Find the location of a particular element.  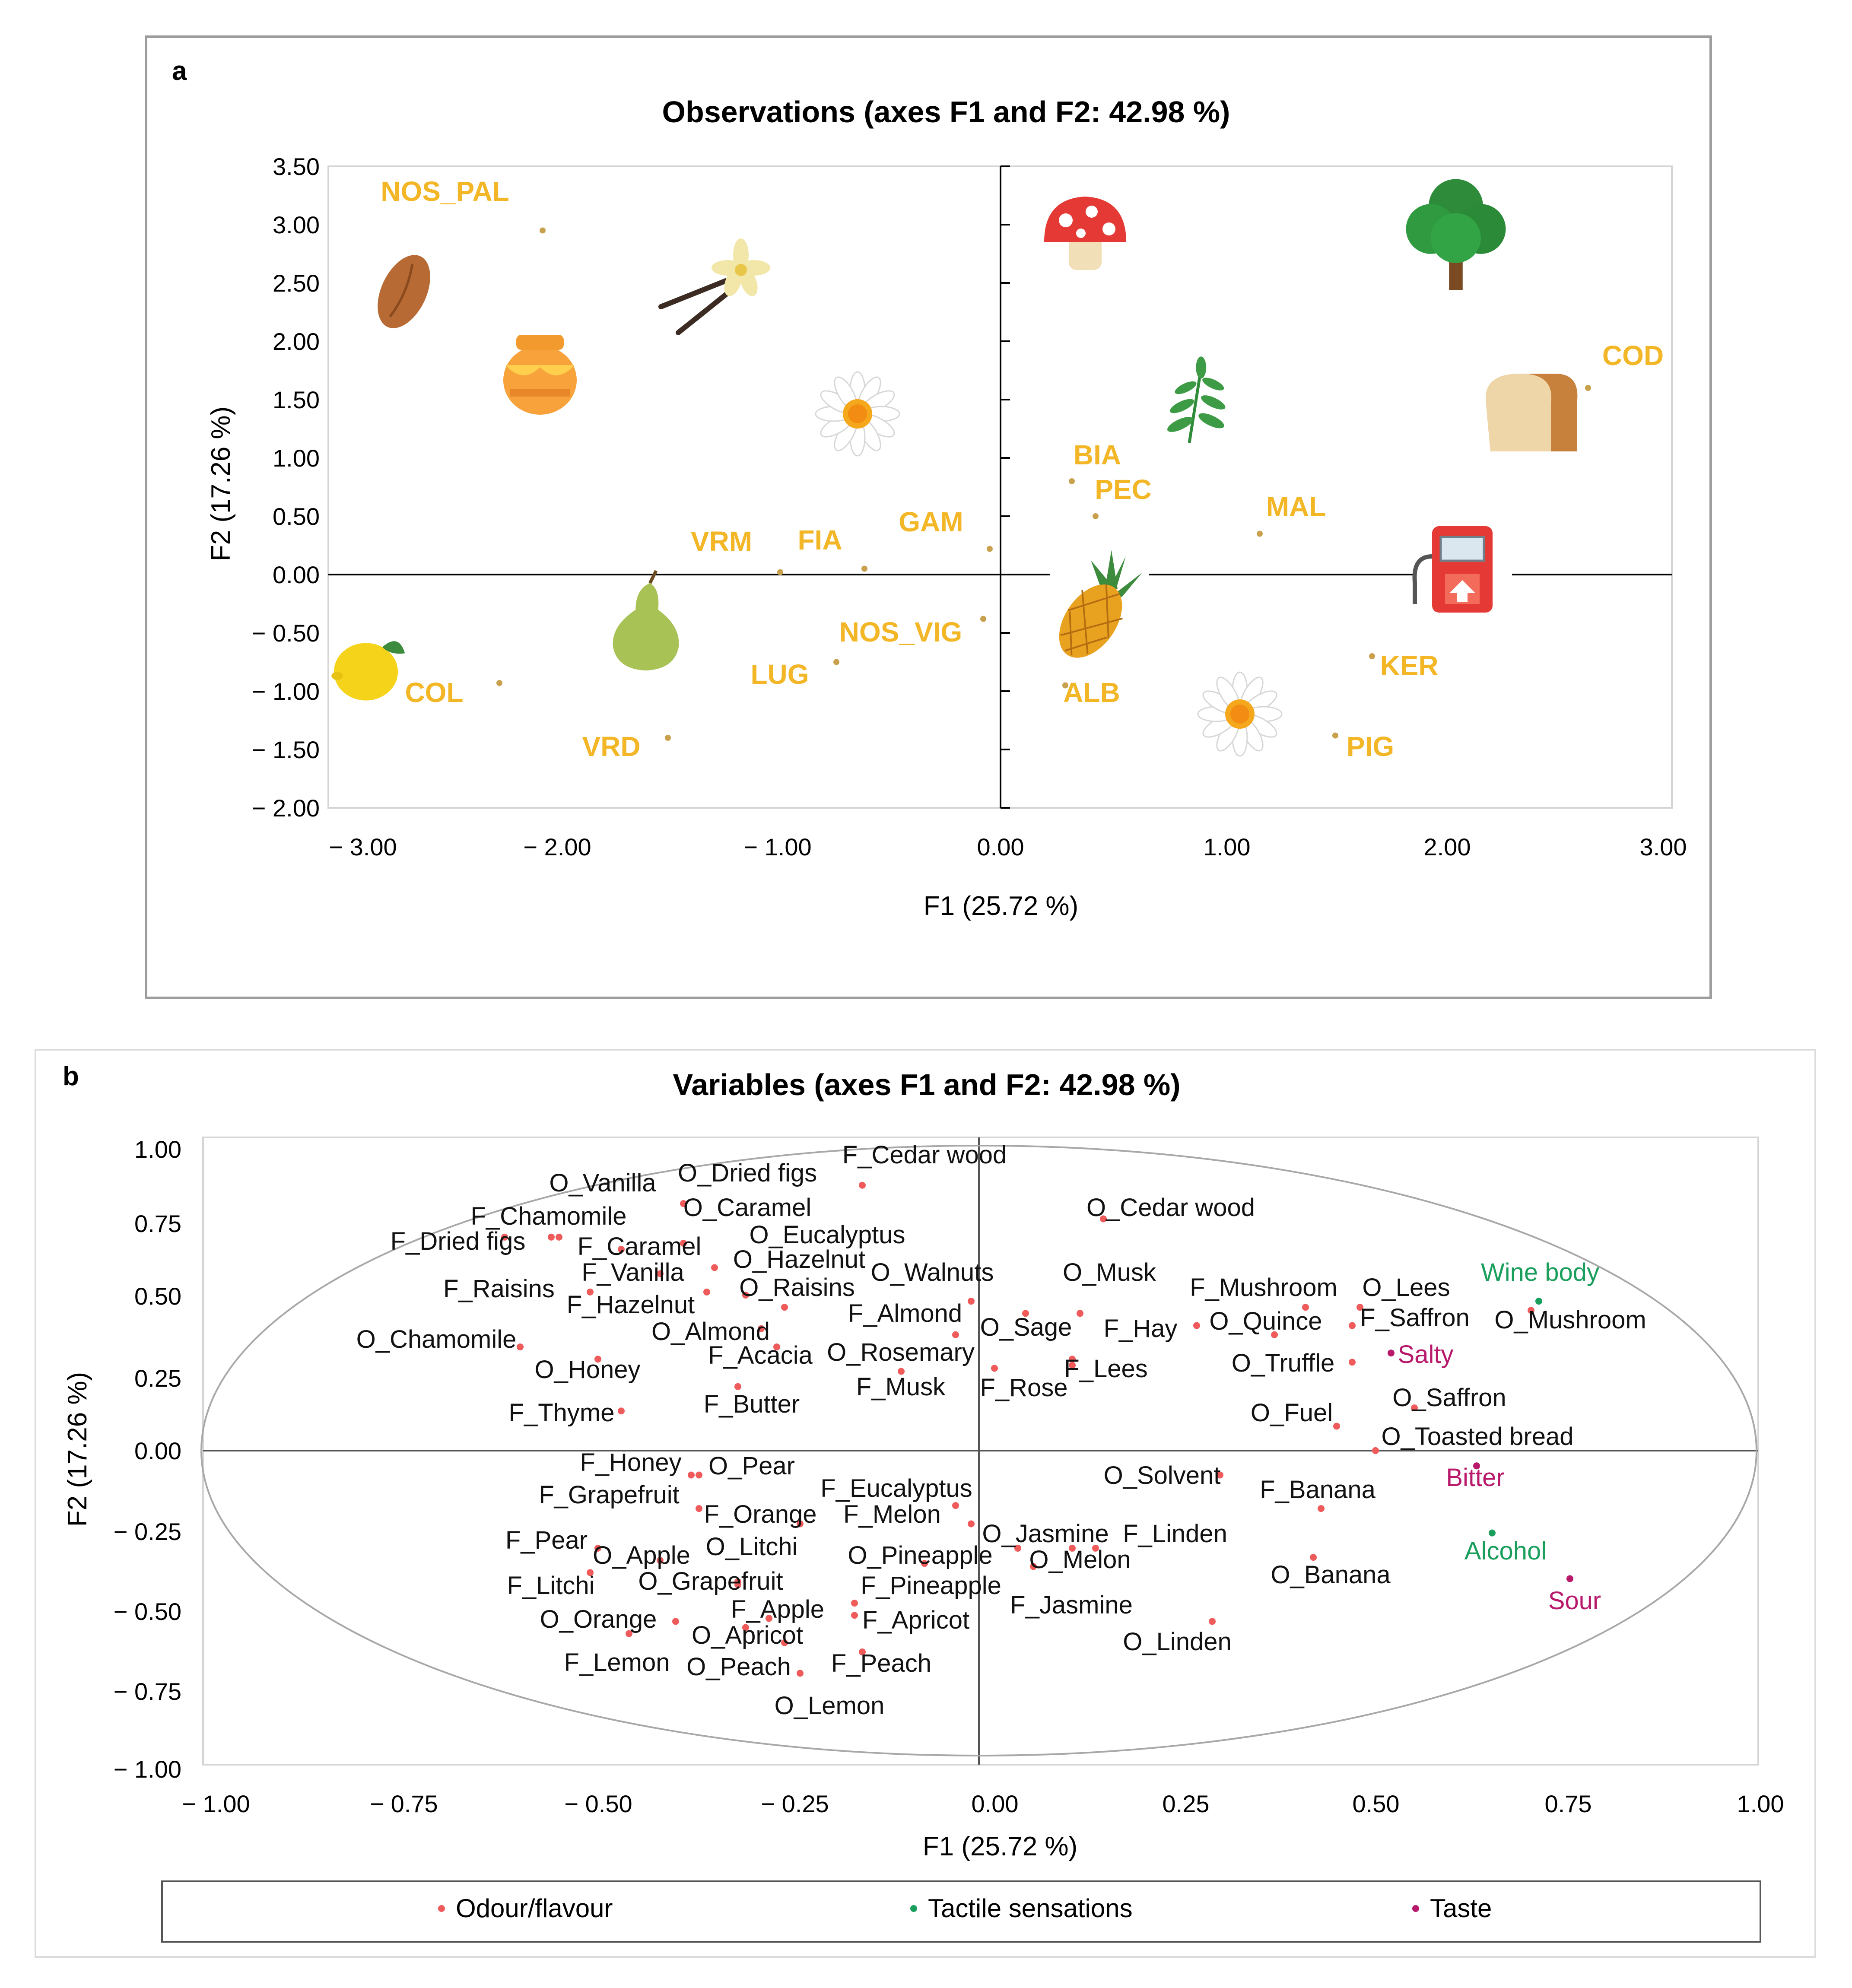

variable-label-f-butter: F_Butter is located at coordinates (752, 1404).